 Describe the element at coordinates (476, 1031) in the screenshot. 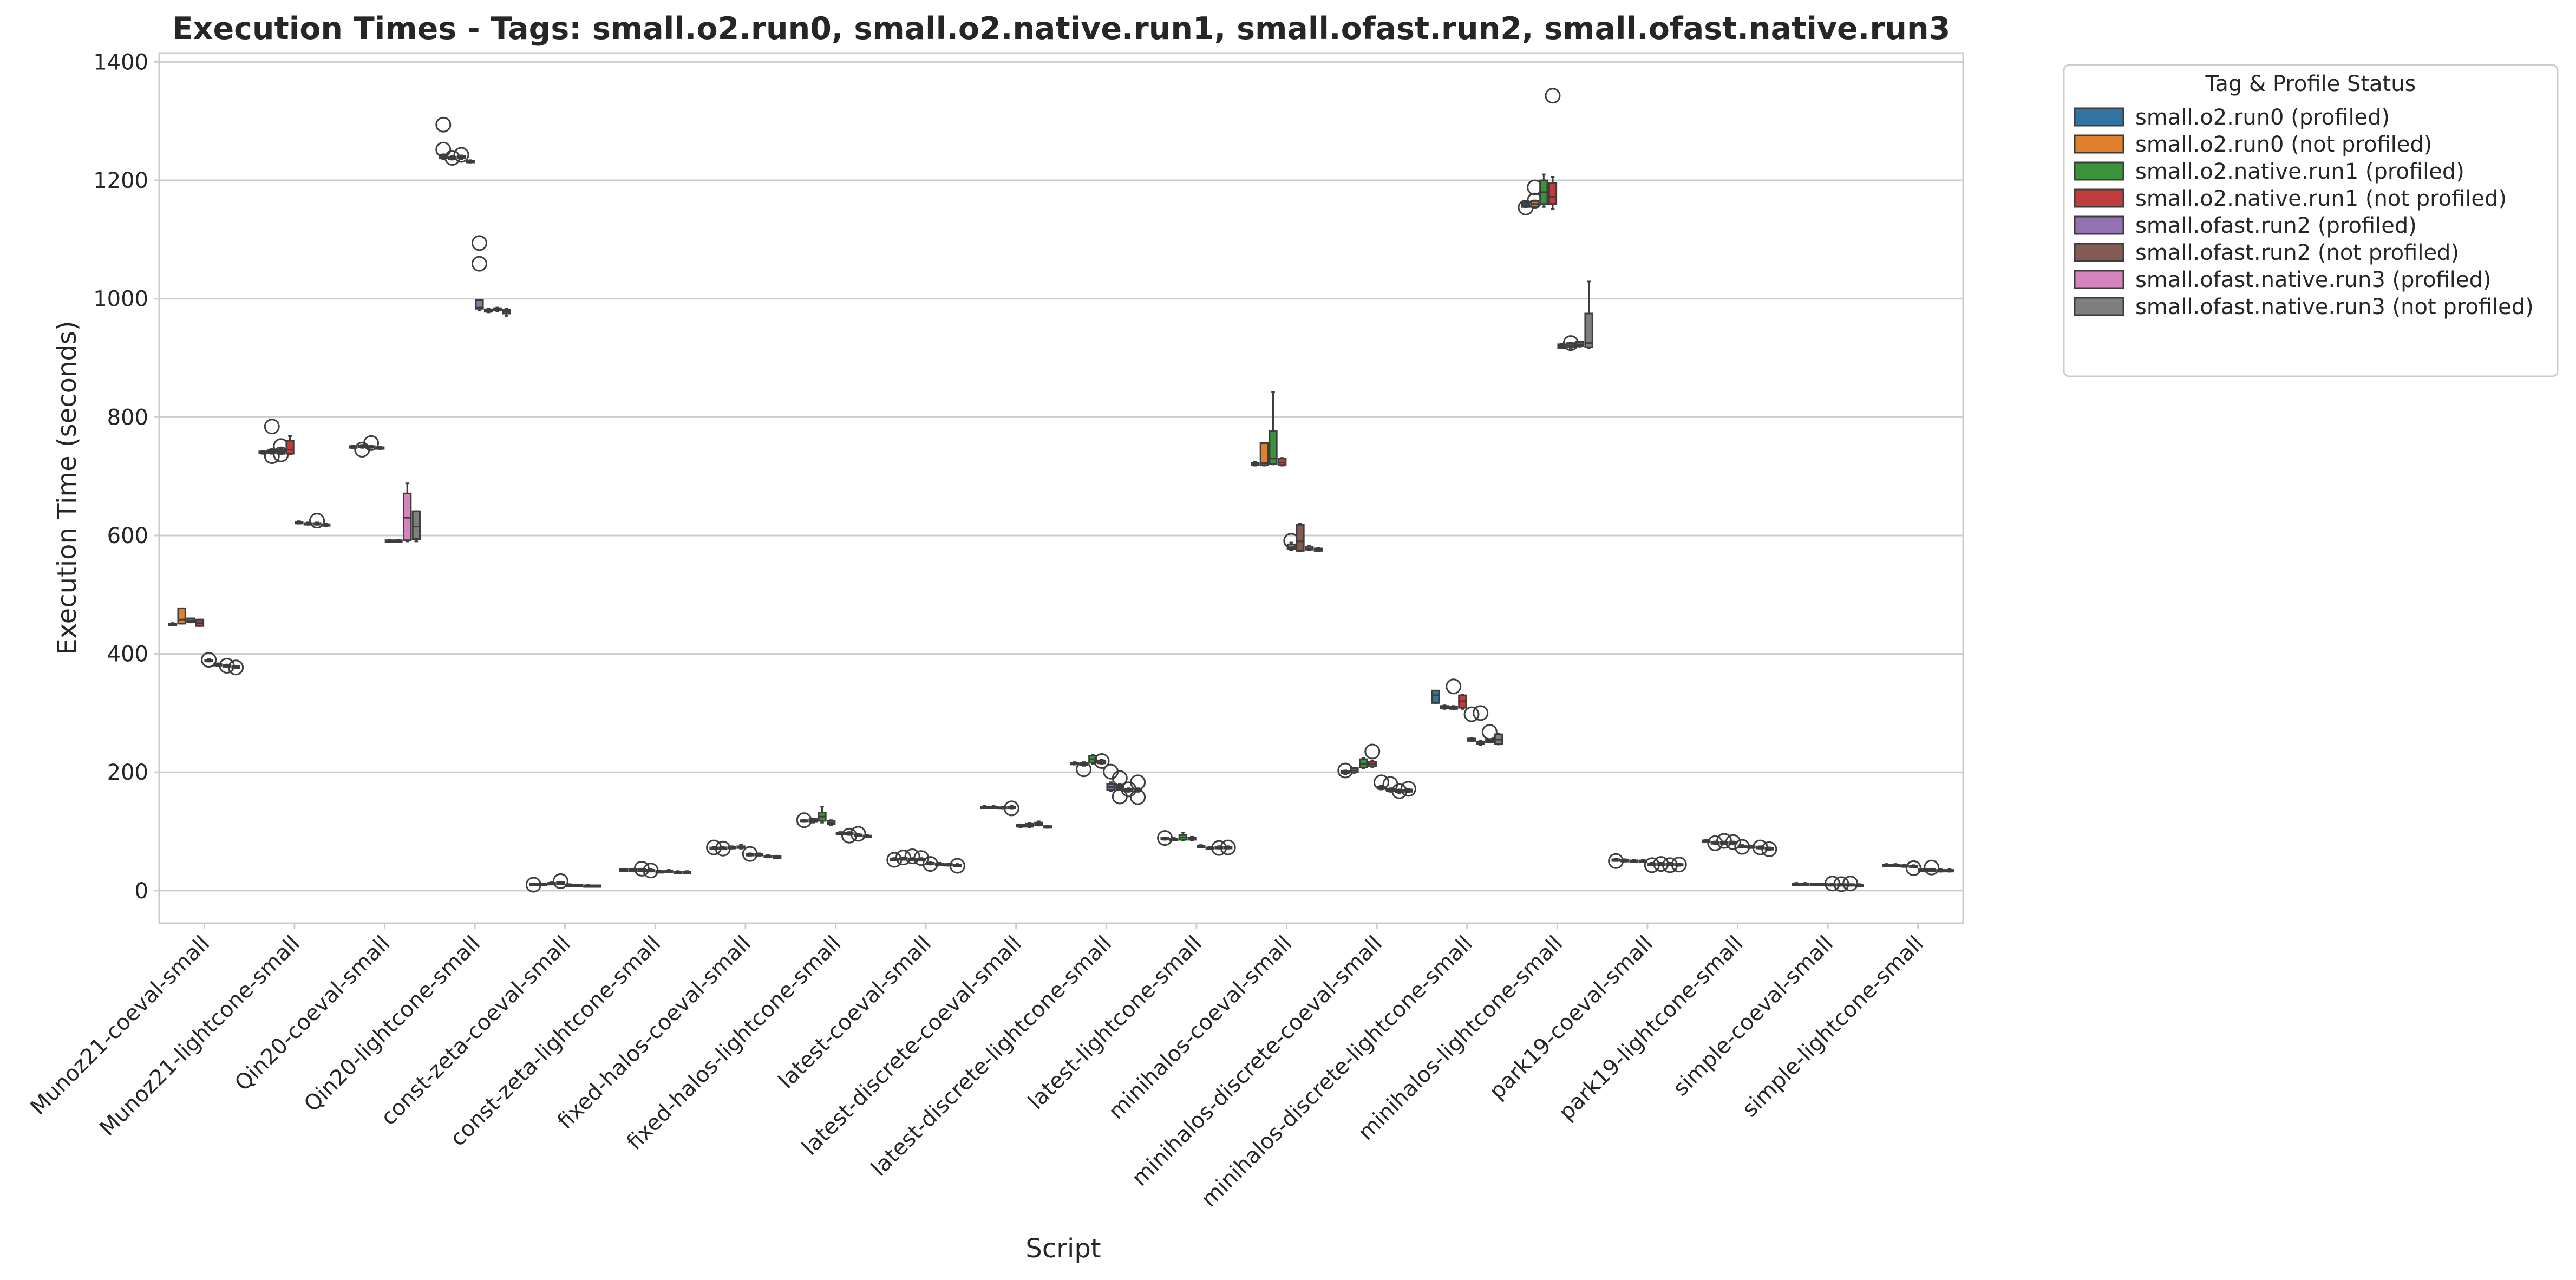

I see `x-tick-label: const-zeta-coeval-small` at that location.